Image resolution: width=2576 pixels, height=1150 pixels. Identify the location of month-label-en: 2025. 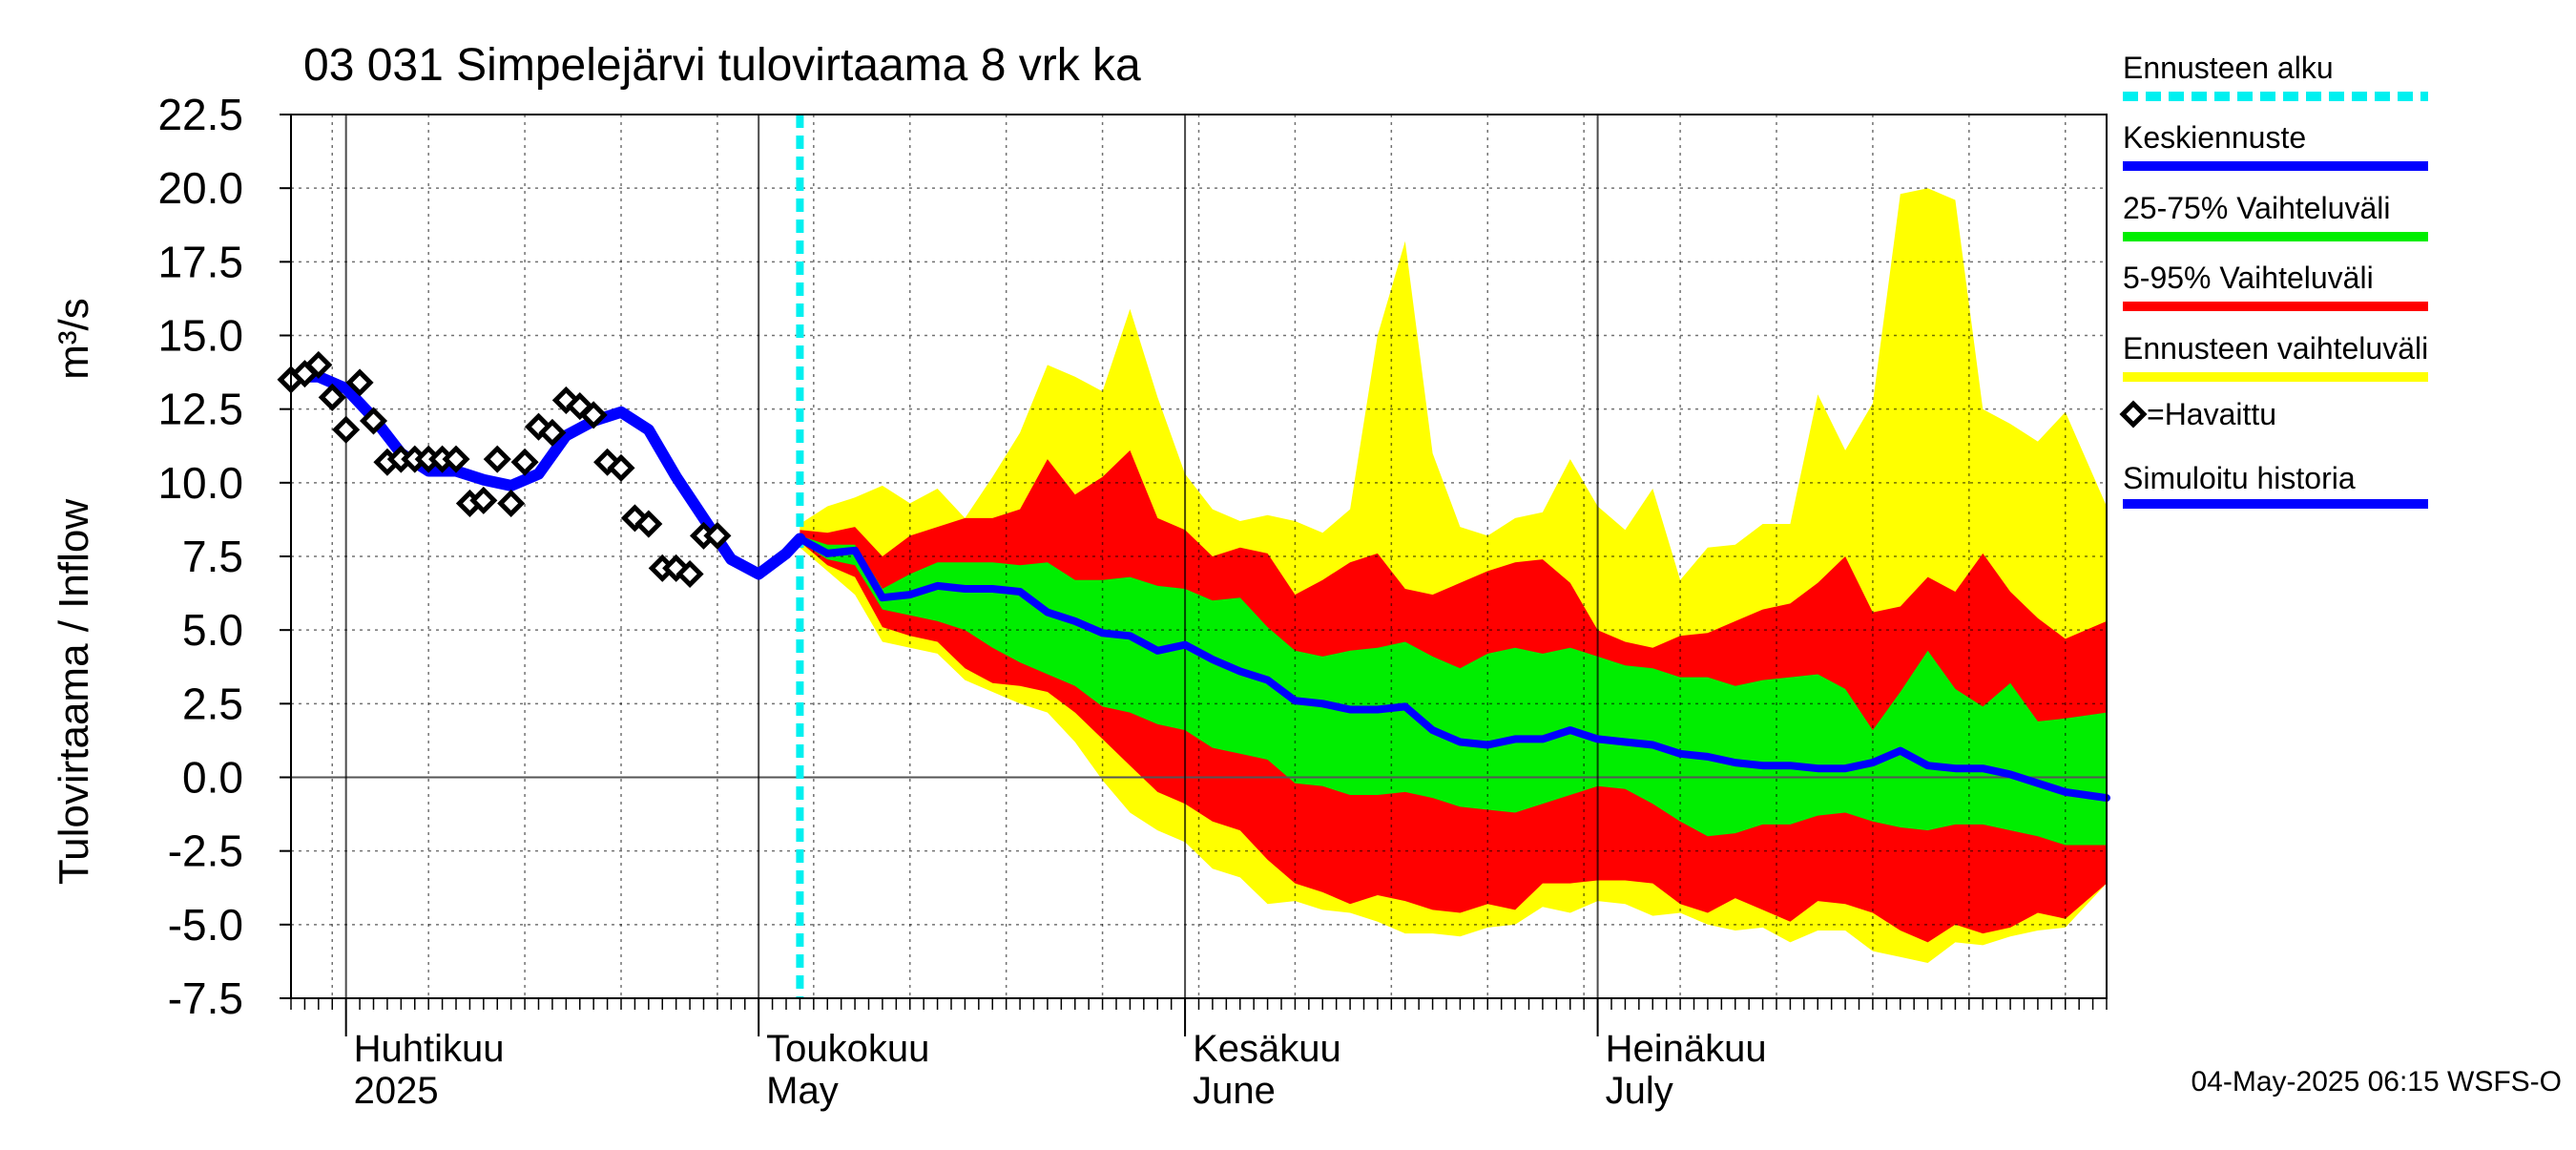
(396, 1091).